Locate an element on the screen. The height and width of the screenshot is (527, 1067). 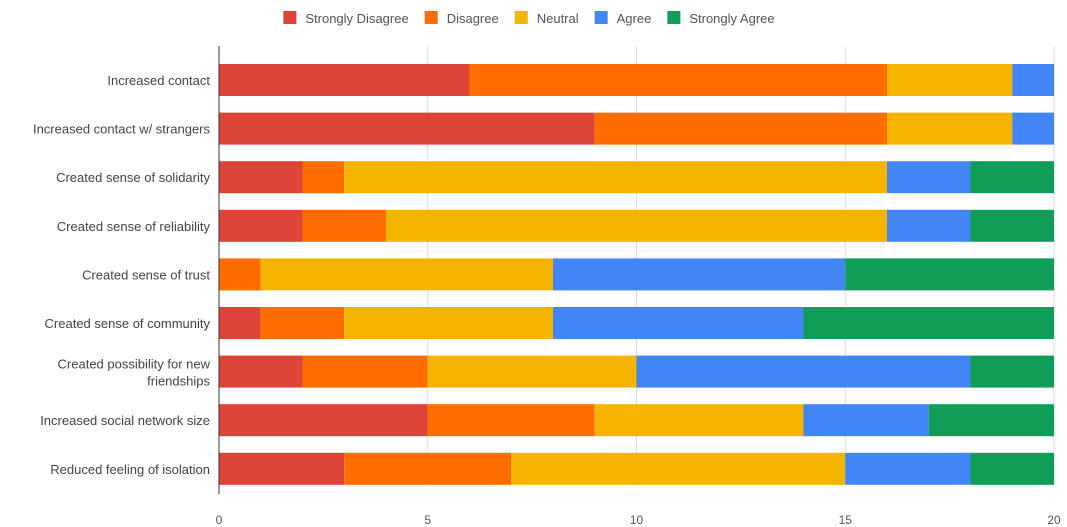
legend-label: Neutral is located at coordinates (558, 18).